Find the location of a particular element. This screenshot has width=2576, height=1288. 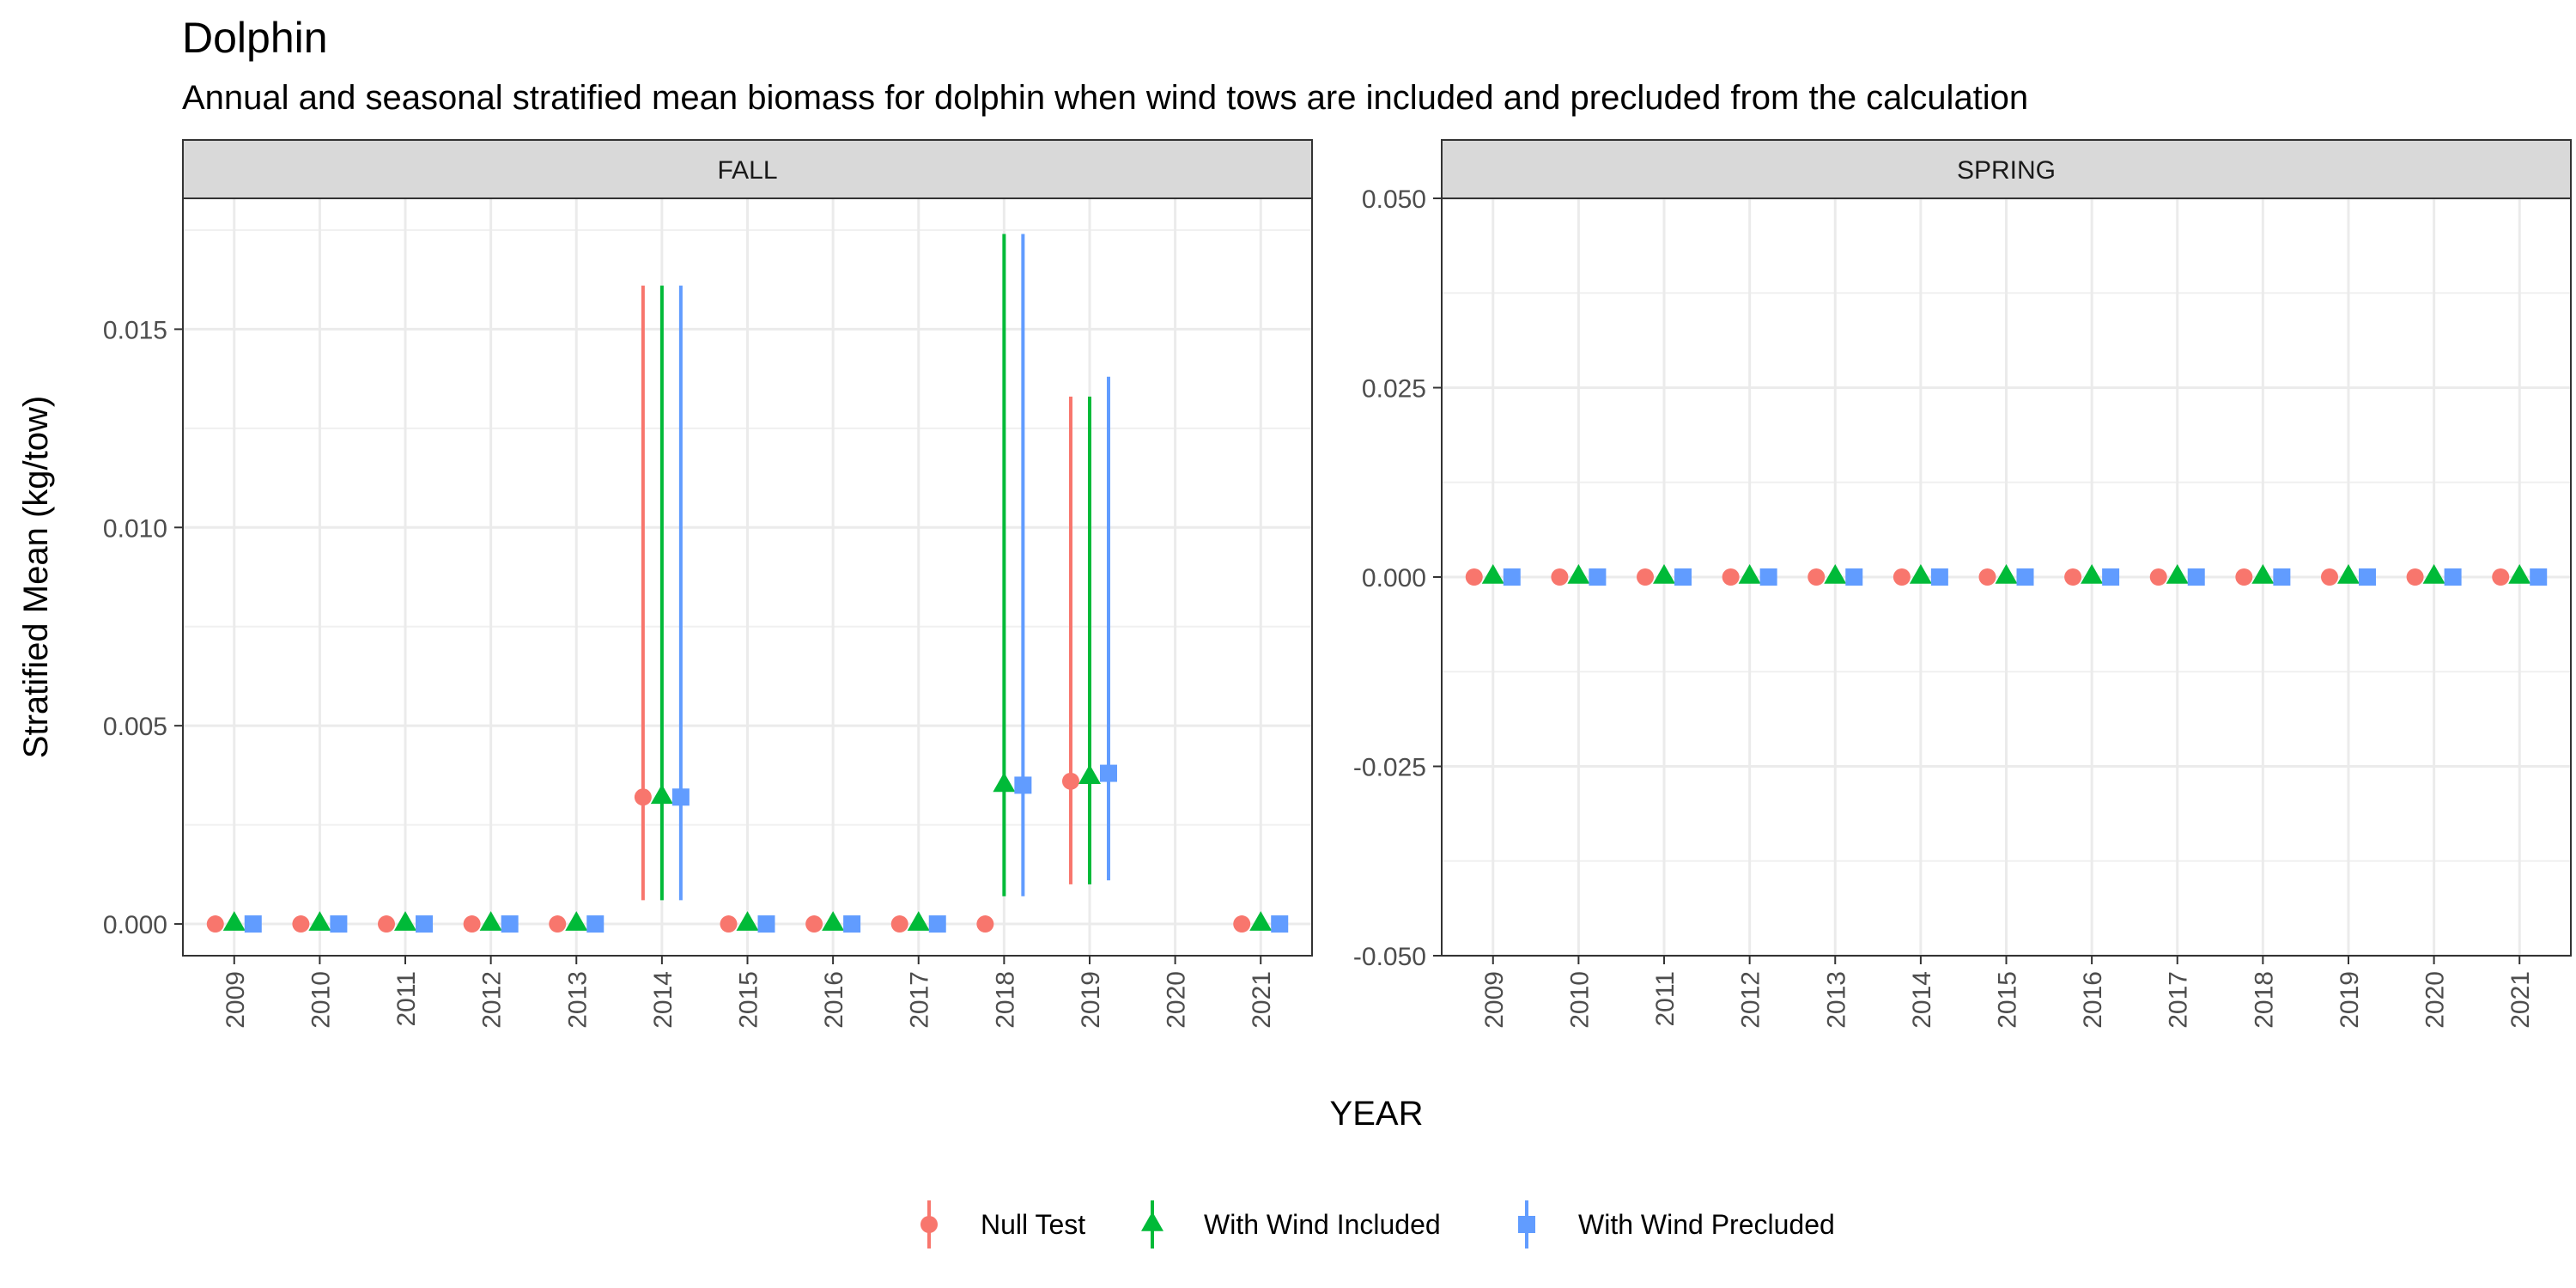

chart-title: Dolphin is located at coordinates (255, 38).